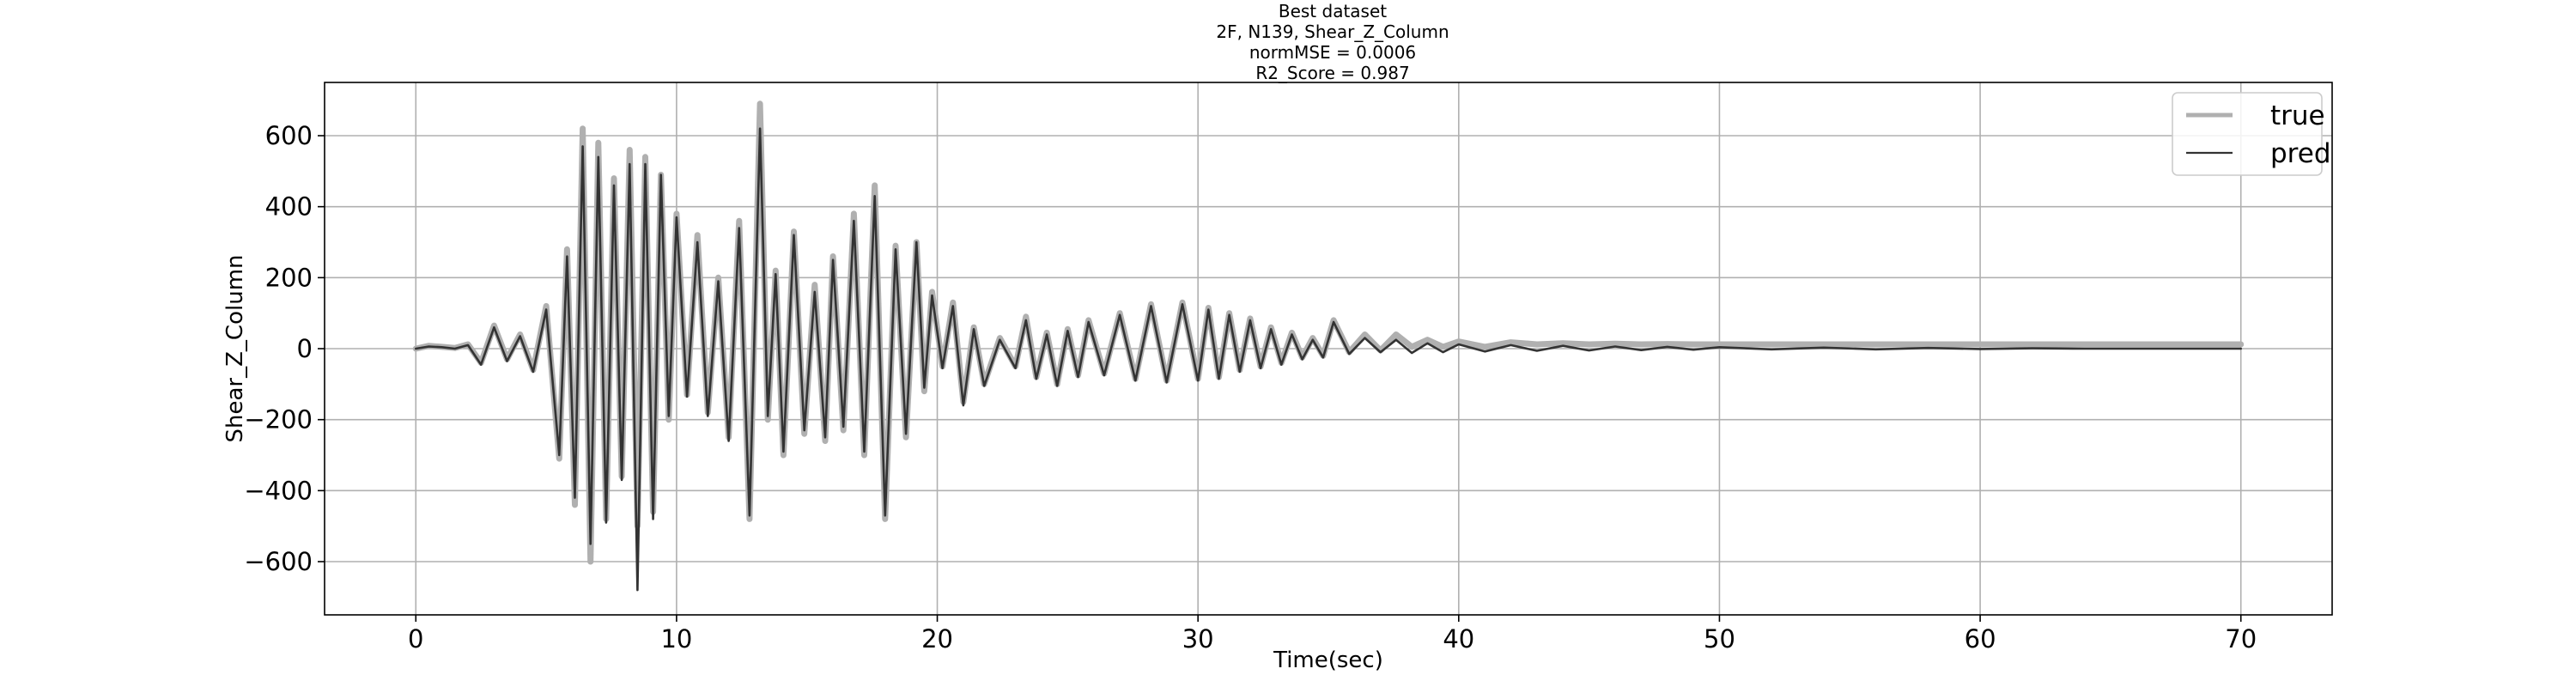 The width and height of the screenshot is (2576, 687). Describe the element at coordinates (289, 135) in the screenshot. I see `y-tick-label: 600` at that location.